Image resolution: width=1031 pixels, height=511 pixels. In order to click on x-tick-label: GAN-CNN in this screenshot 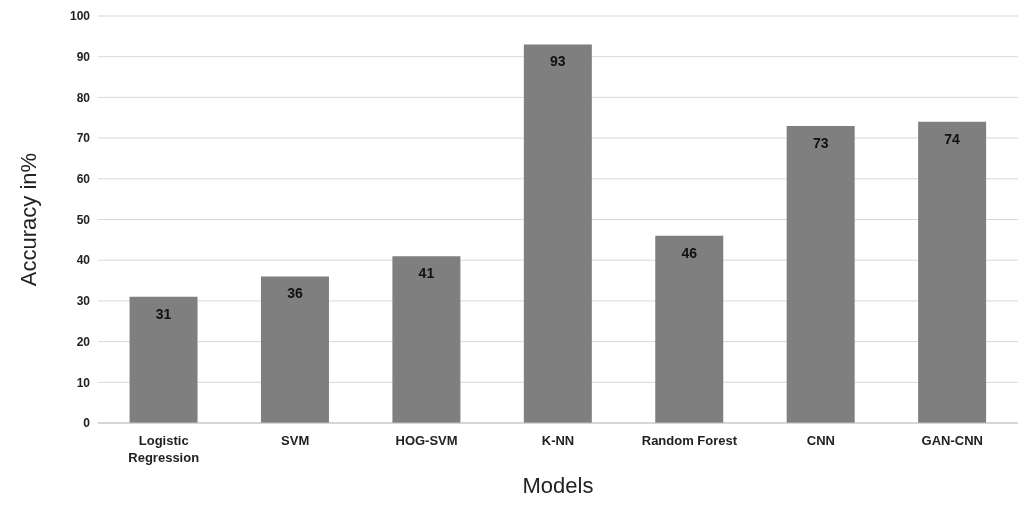, I will do `click(952, 440)`.